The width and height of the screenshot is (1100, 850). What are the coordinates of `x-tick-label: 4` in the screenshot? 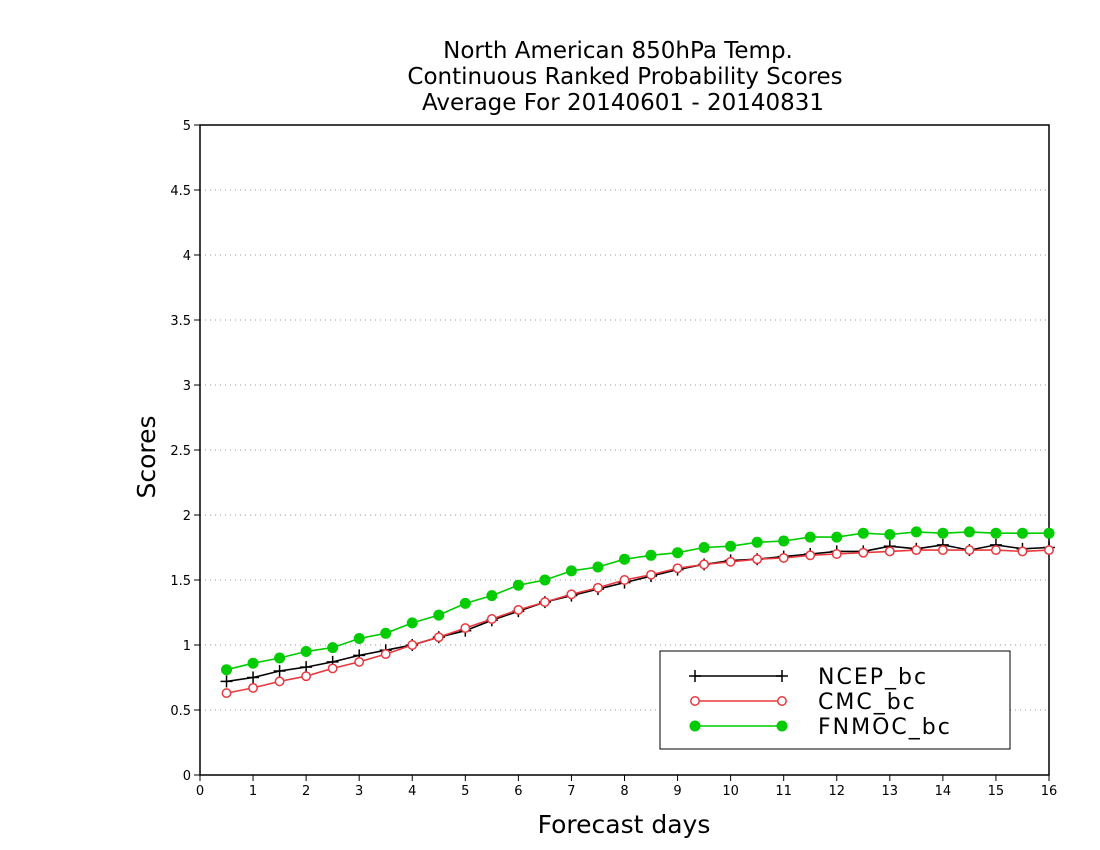 It's located at (412, 791).